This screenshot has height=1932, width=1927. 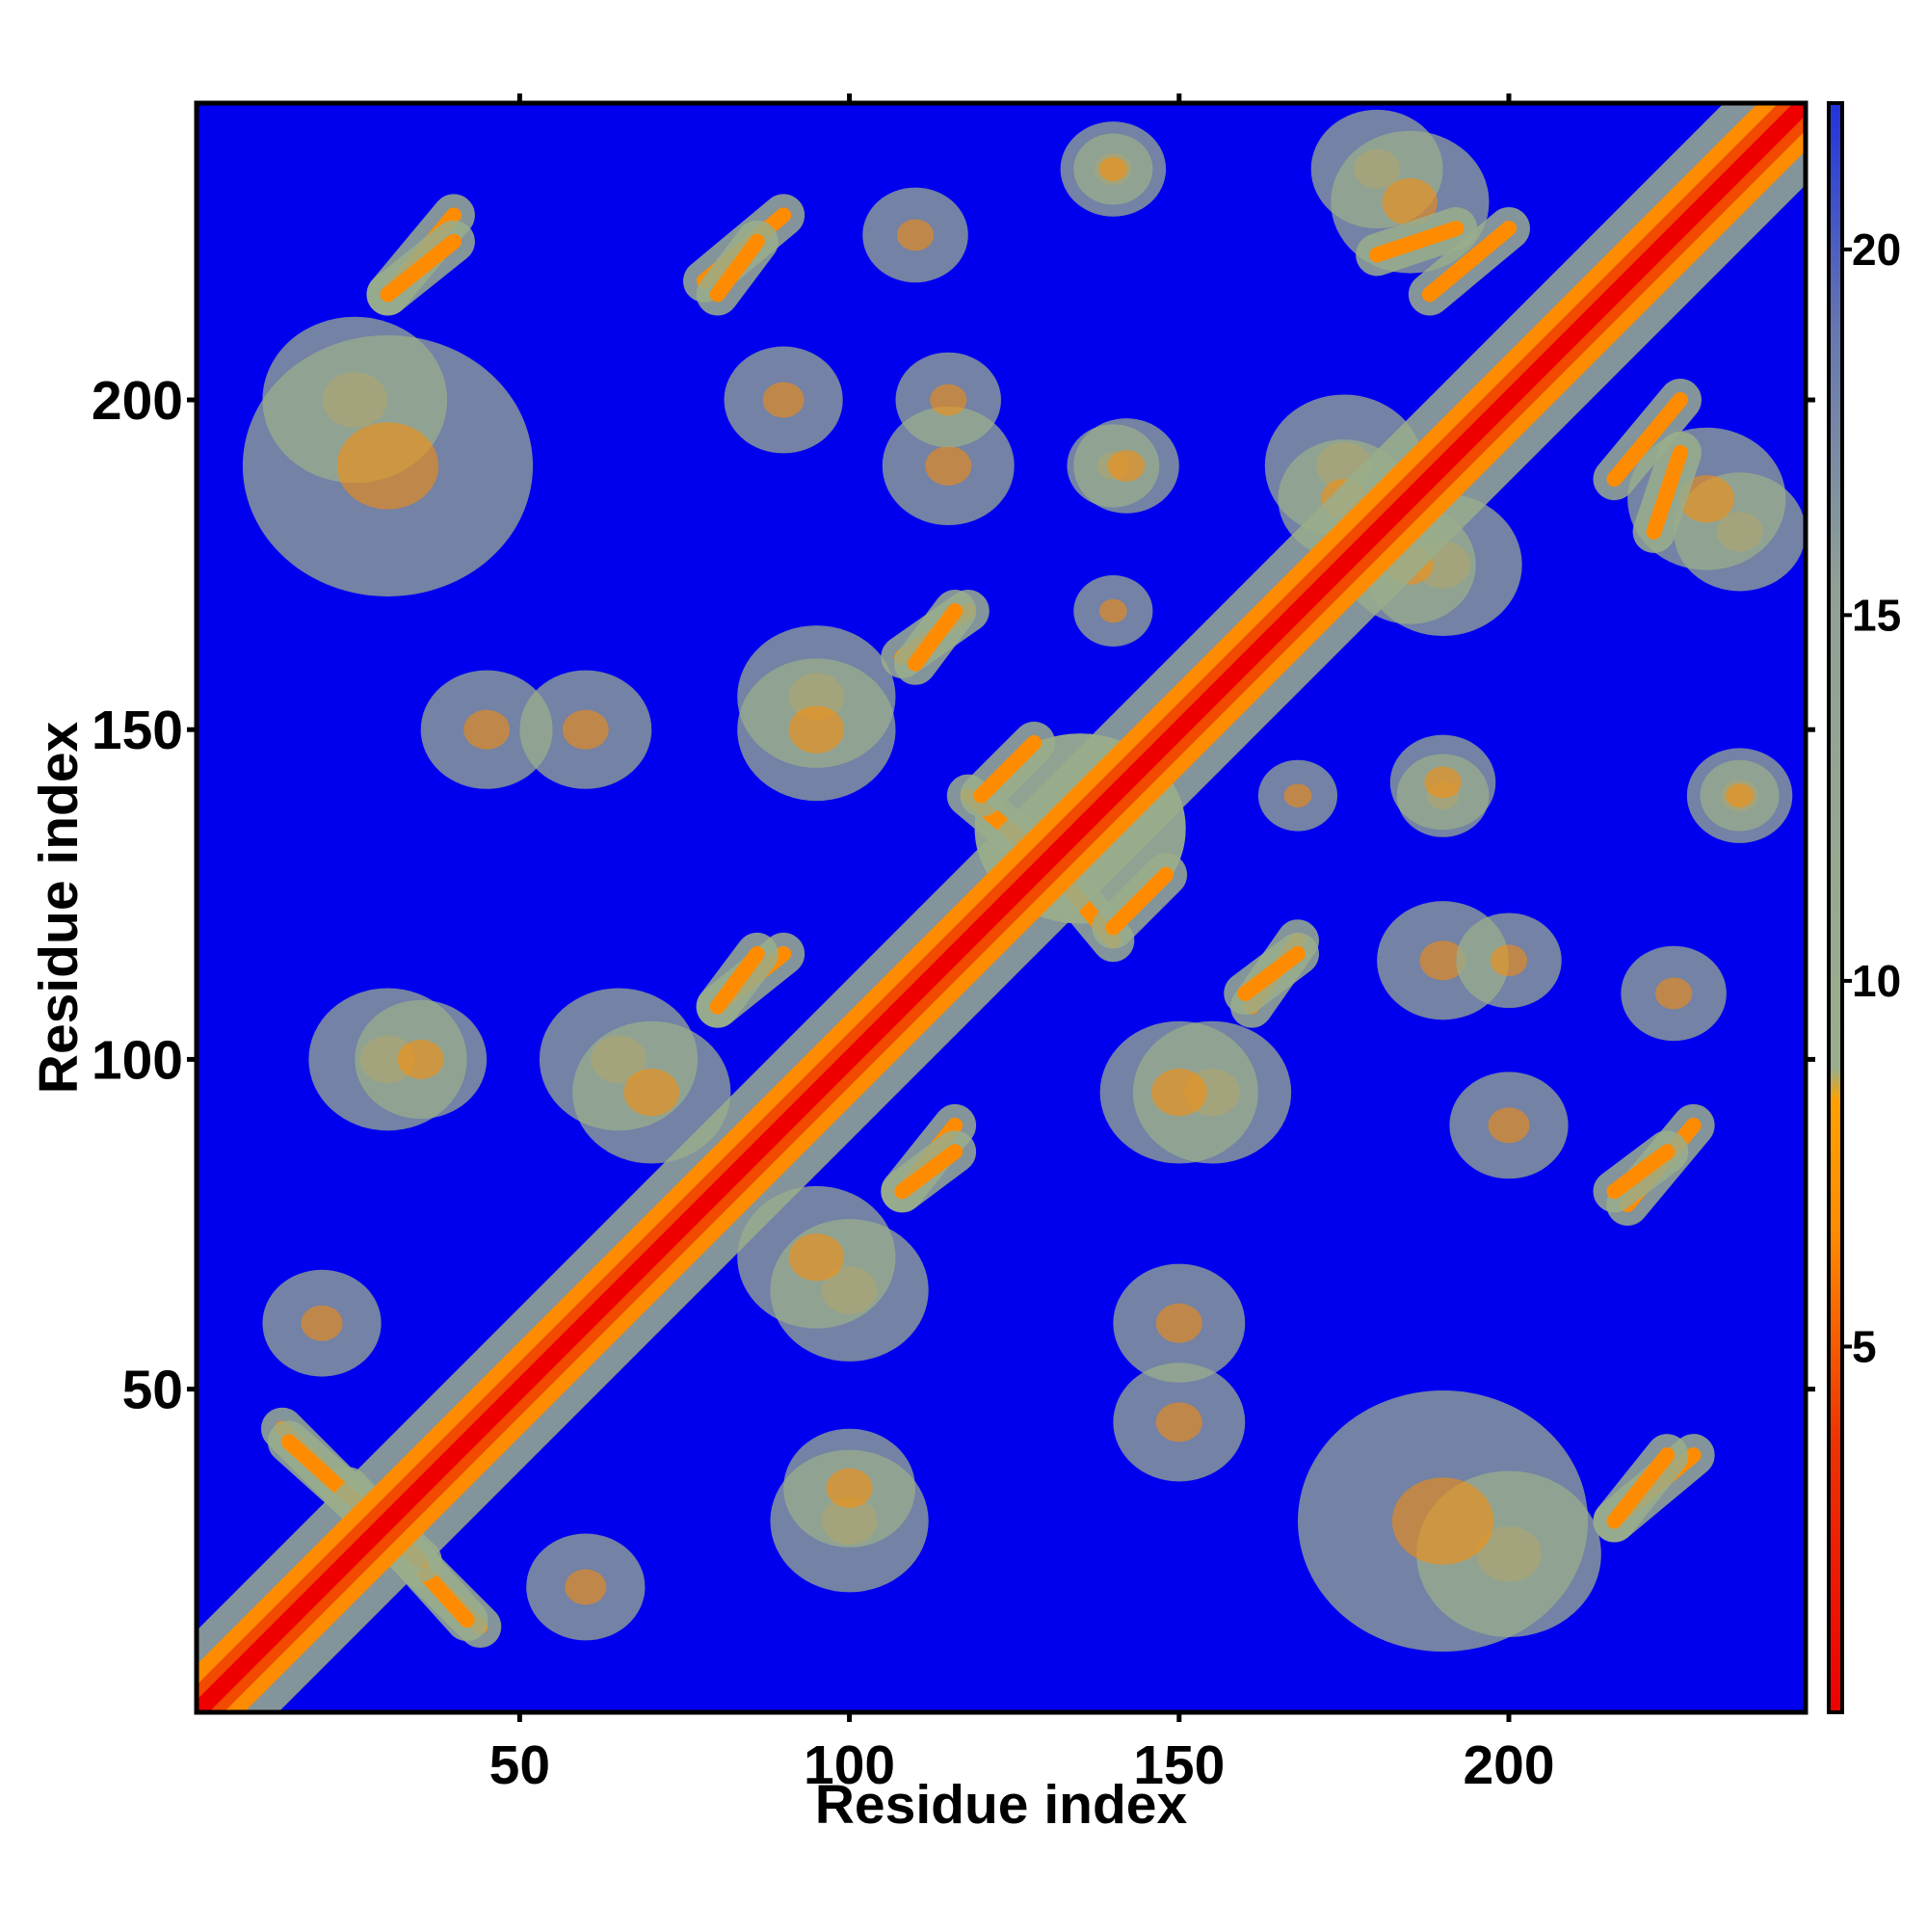 I want to click on y-tick-label: 50, so click(x=152, y=1390).